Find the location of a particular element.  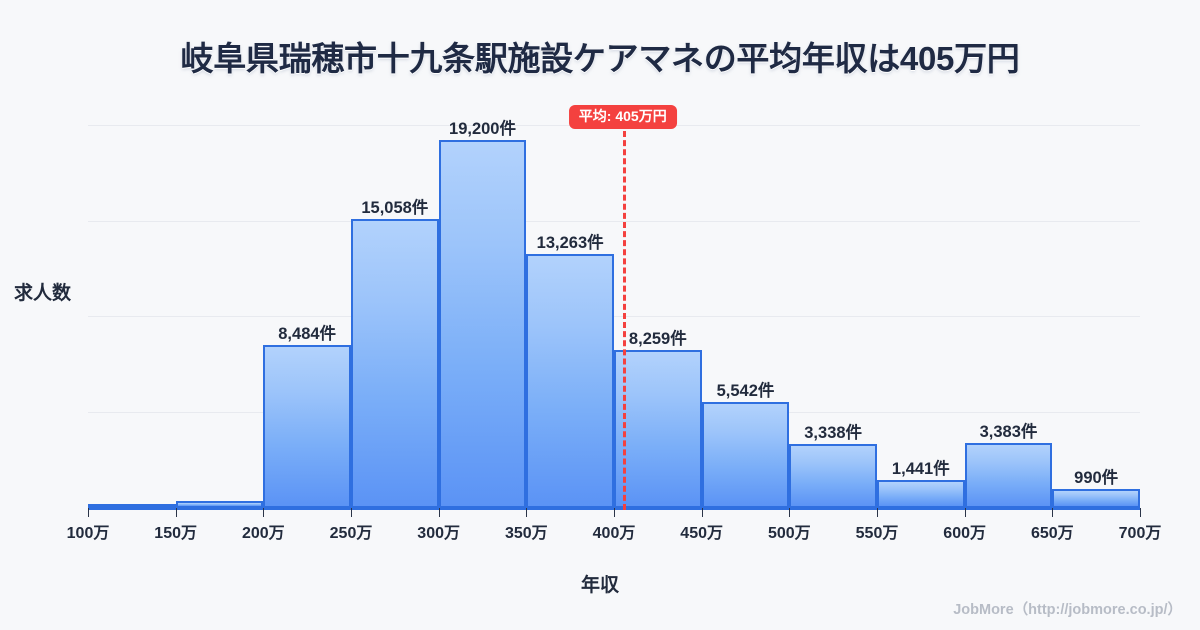

x-tick-label: 500万 is located at coordinates (789, 533).